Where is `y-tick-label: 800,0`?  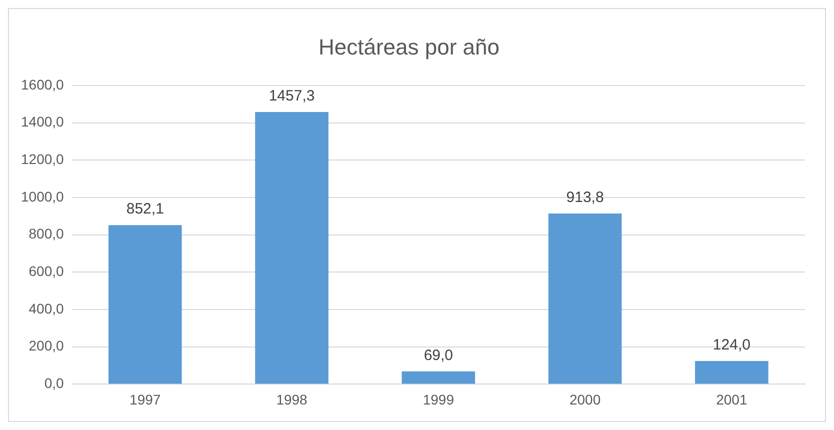
y-tick-label: 800,0 is located at coordinates (46, 234).